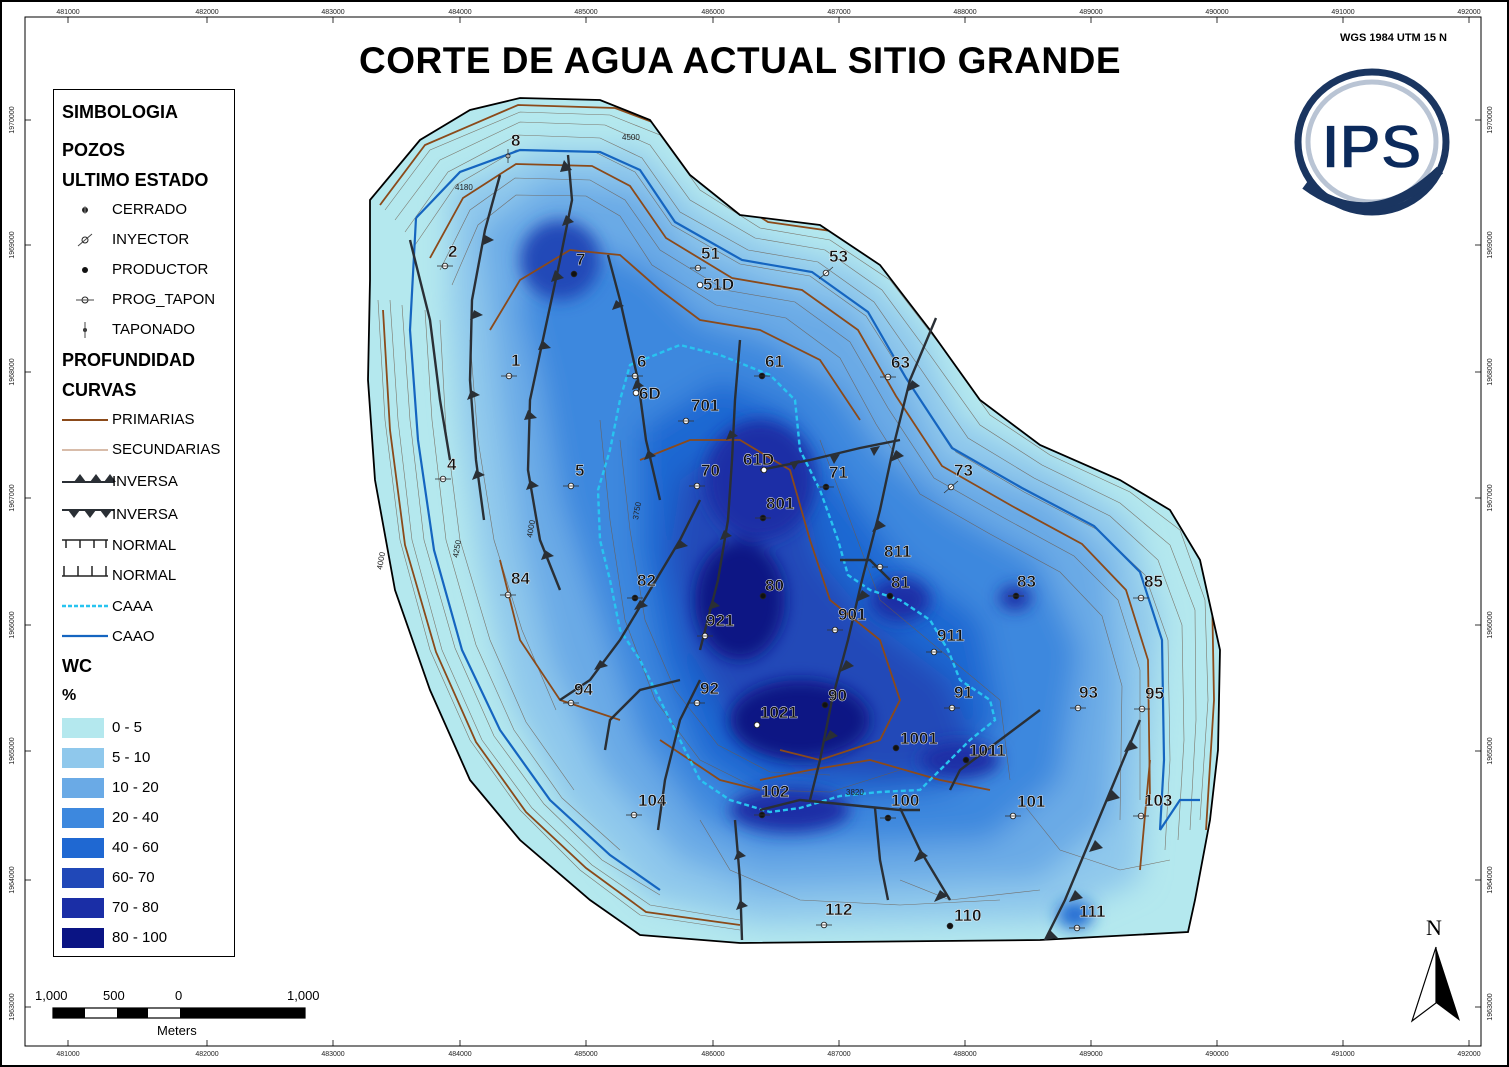  I want to click on well-104: 104, so click(646, 805).